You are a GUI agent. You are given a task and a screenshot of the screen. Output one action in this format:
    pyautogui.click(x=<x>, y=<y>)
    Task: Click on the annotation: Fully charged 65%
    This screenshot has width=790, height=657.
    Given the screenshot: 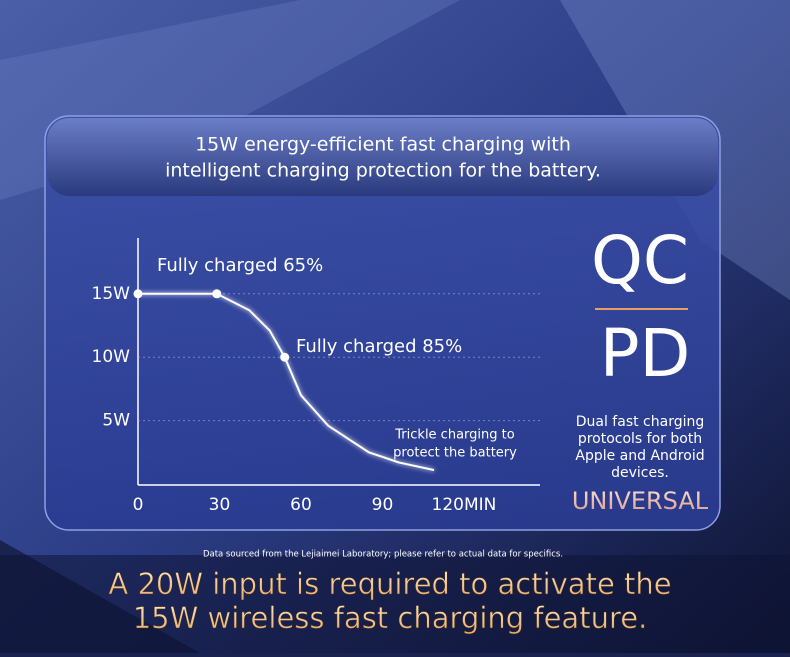 What is the action you would take?
    pyautogui.click(x=240, y=265)
    